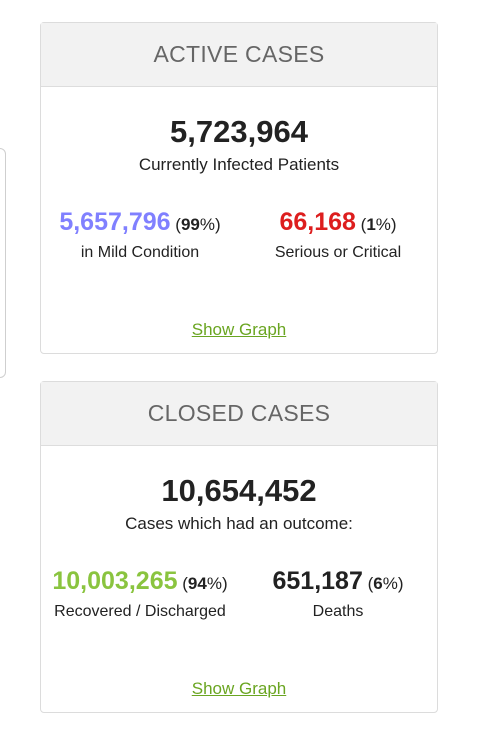  I want to click on side-panel-edge, so click(3, 263).